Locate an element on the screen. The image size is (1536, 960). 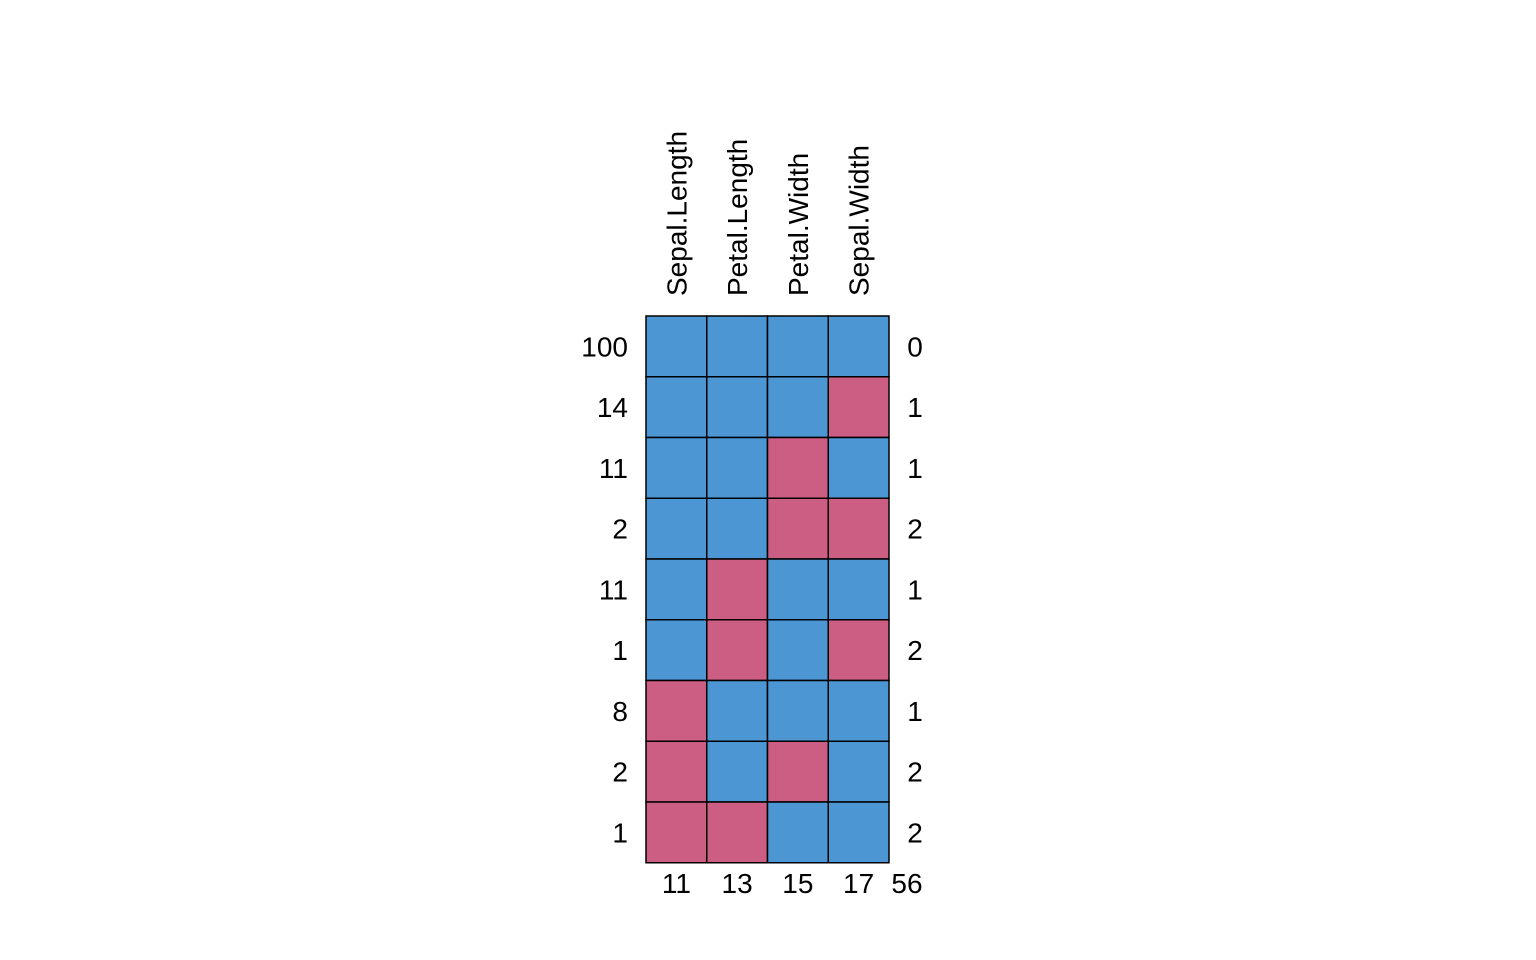
row-count-label: 100 is located at coordinates (604, 346).